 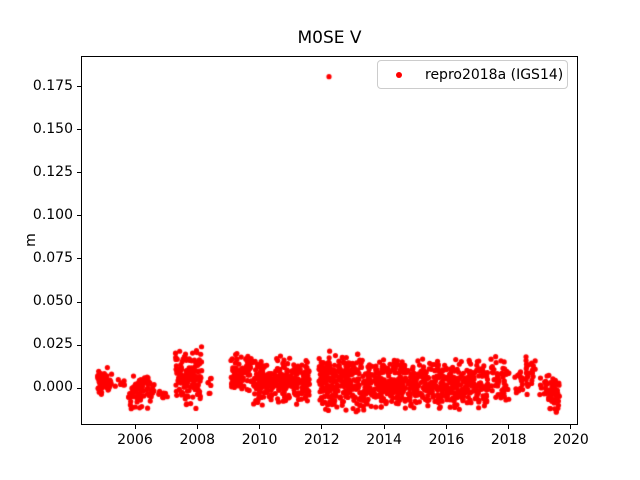 I want to click on x-tick-label: 2010, so click(x=259, y=440).